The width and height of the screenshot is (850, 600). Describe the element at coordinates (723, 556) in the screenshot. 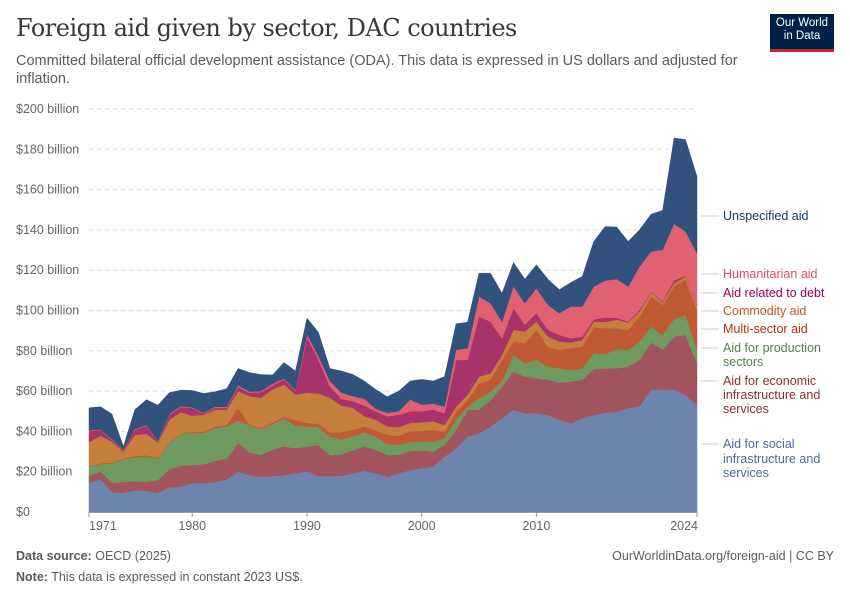

I see `footer-url: OurWorldinData.org/foreign-aid | CC BY` at that location.